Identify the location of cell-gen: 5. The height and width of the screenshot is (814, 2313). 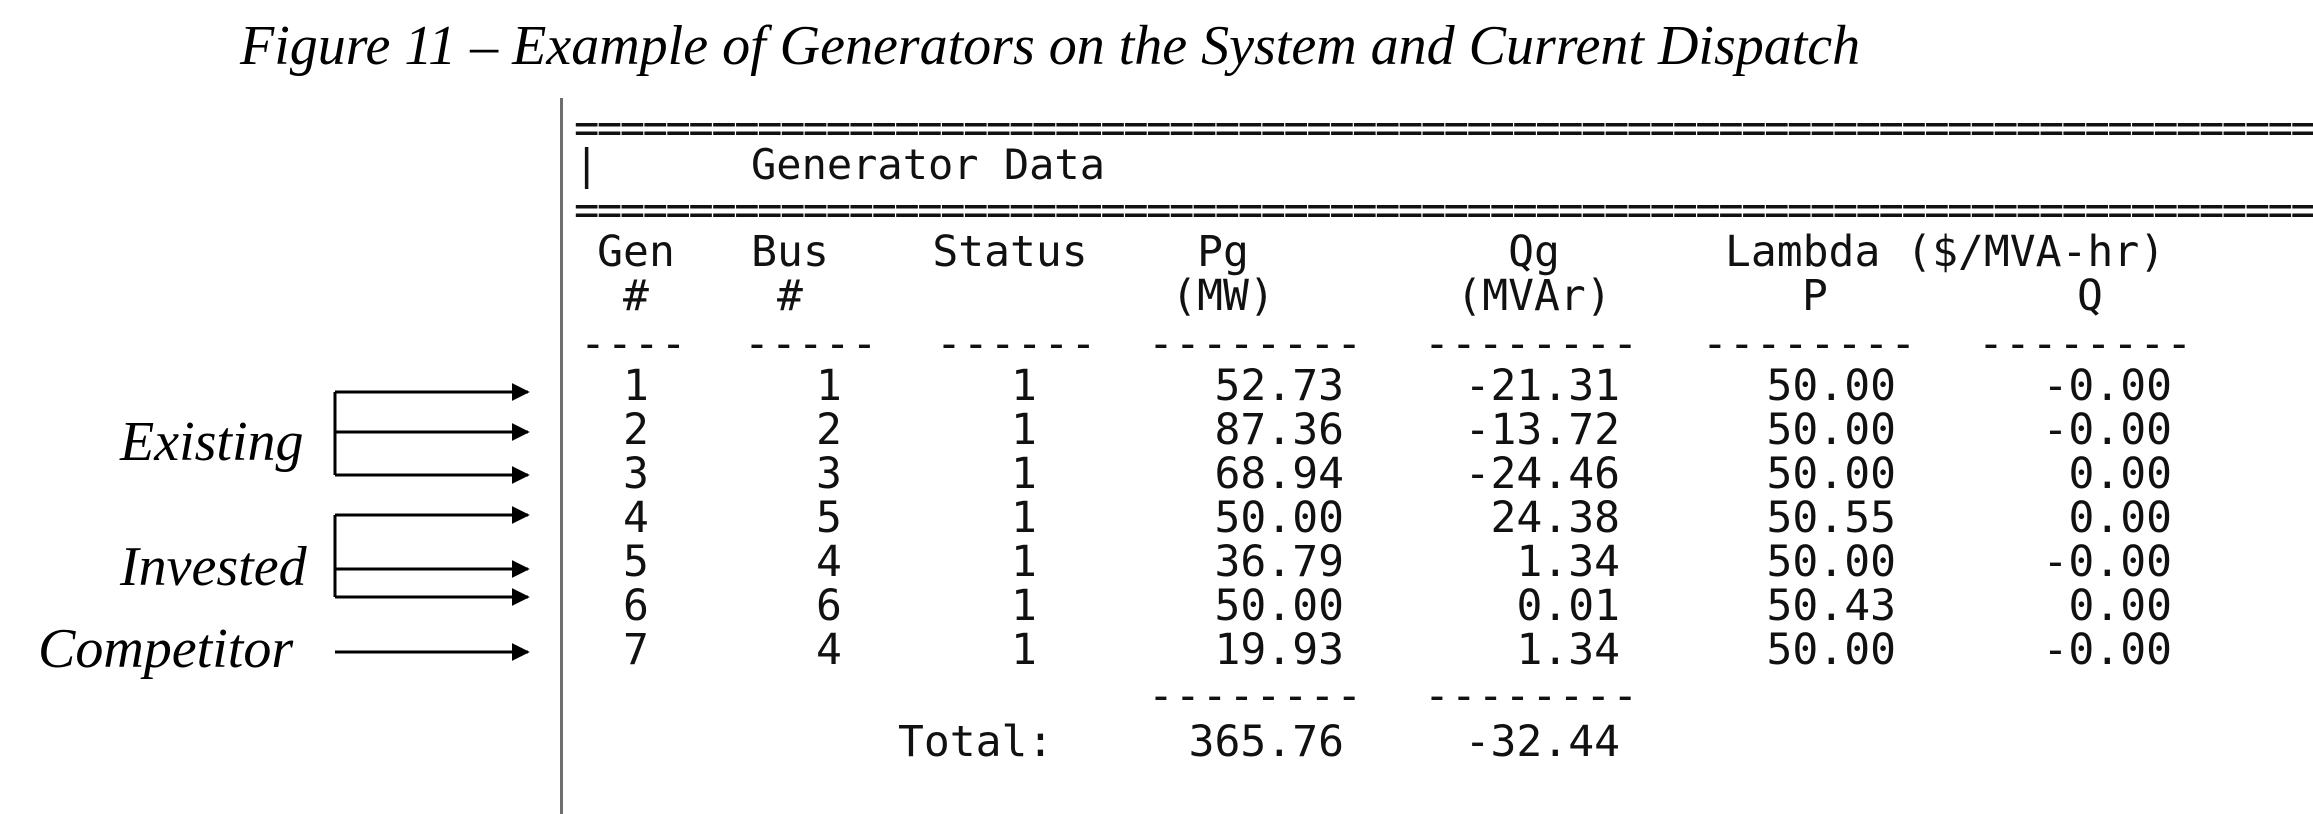
(636, 562).